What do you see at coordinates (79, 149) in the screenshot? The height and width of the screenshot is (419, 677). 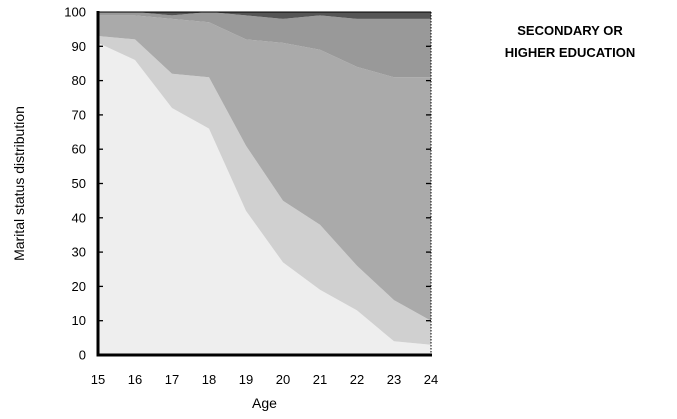 I see `y-tick-label: 60` at bounding box center [79, 149].